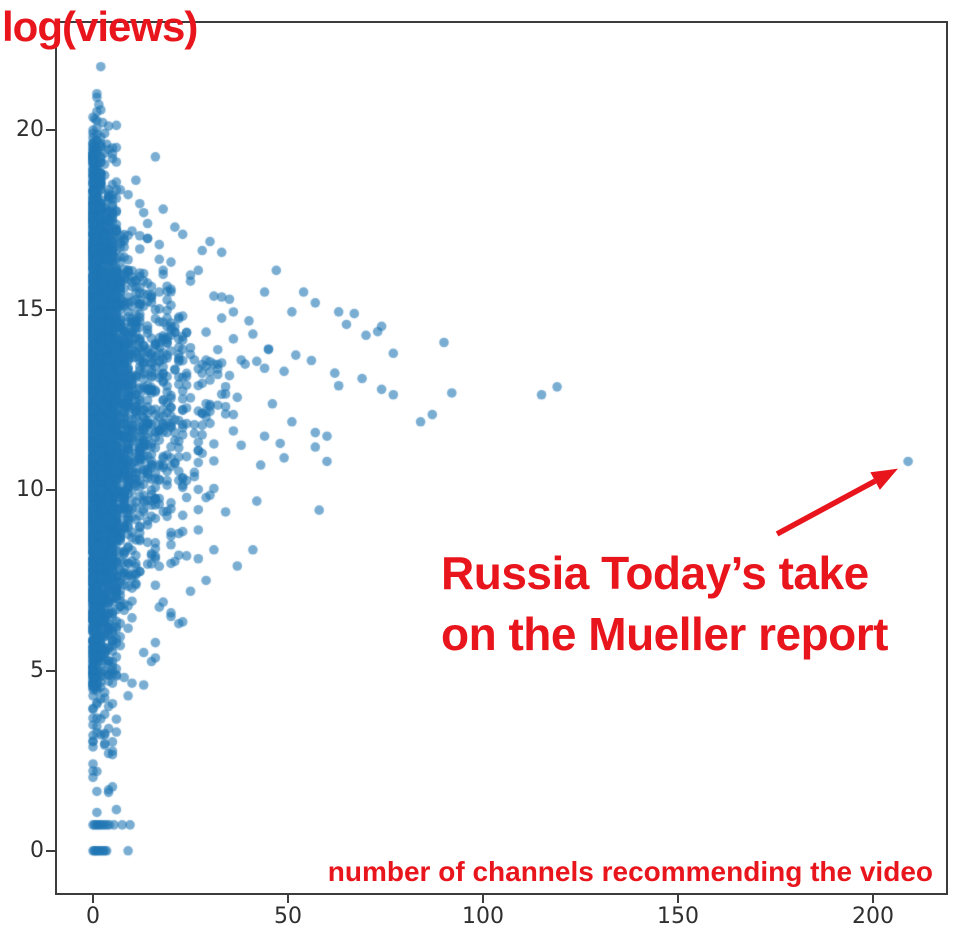 The width and height of the screenshot is (966, 942). I want to click on y-axis-label: log(views), so click(100, 26).